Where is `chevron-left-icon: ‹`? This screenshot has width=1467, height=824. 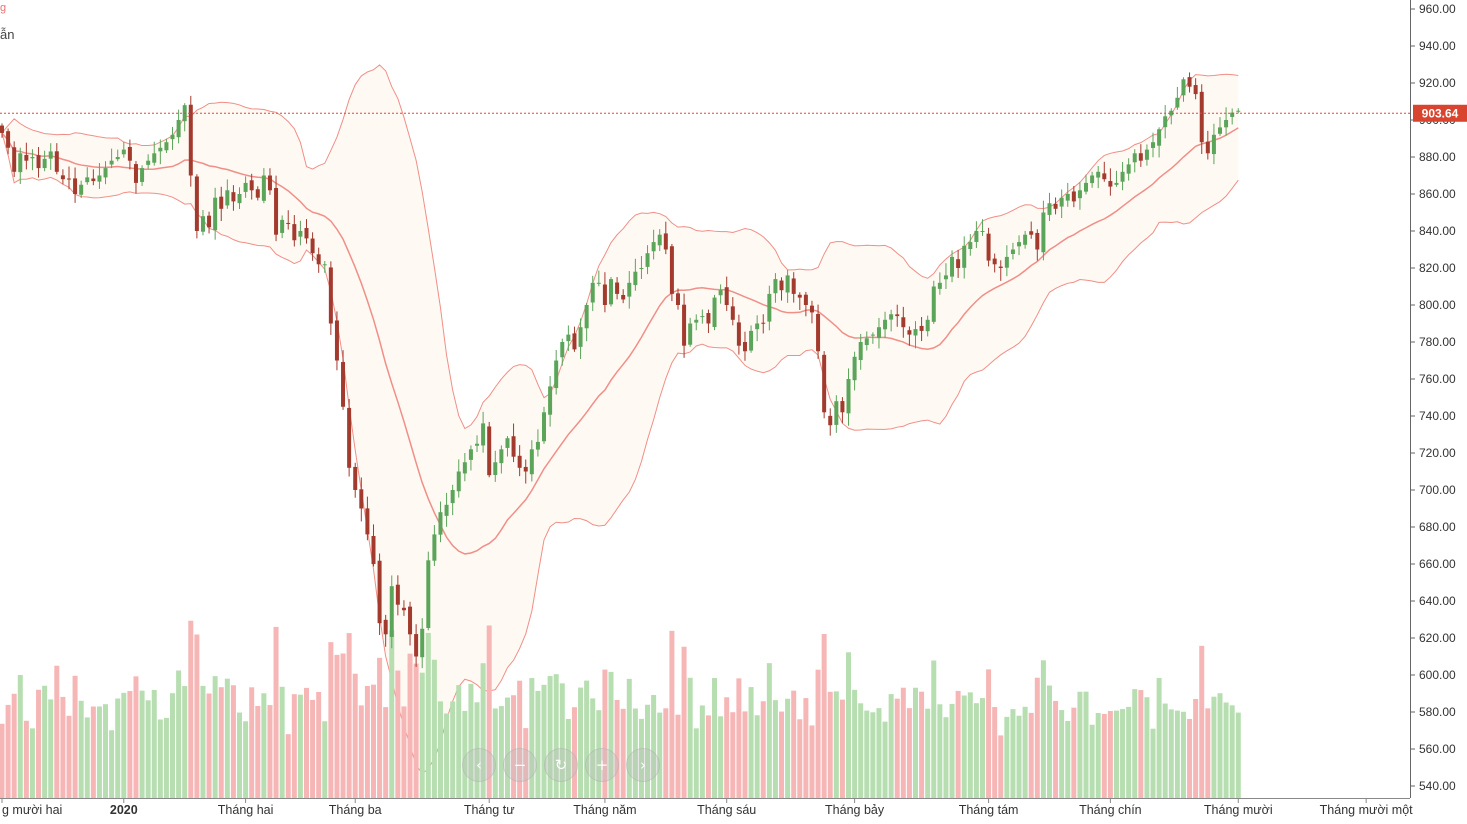 chevron-left-icon: ‹ is located at coordinates (479, 765).